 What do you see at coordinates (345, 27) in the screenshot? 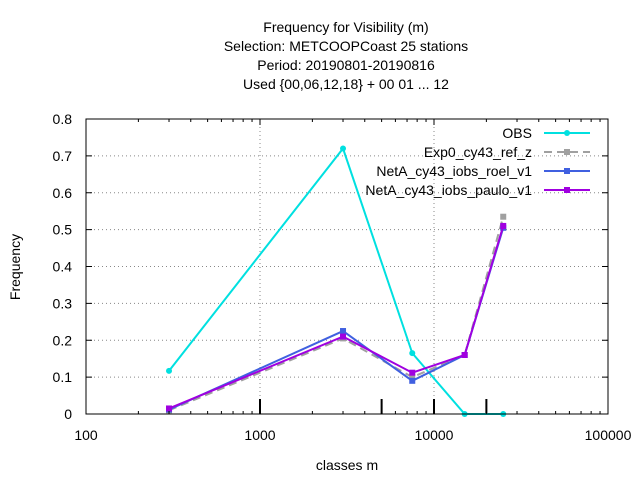
I see `chart-title-line: Frequency for Visibility (m)` at bounding box center [345, 27].